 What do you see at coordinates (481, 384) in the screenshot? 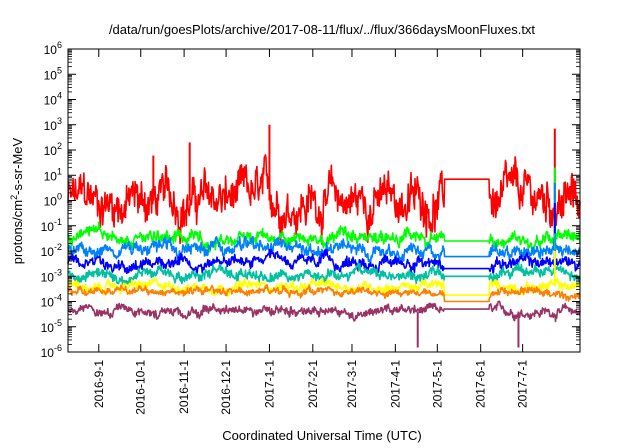
I see `x-tick-label: 2017-6-1` at bounding box center [481, 384].